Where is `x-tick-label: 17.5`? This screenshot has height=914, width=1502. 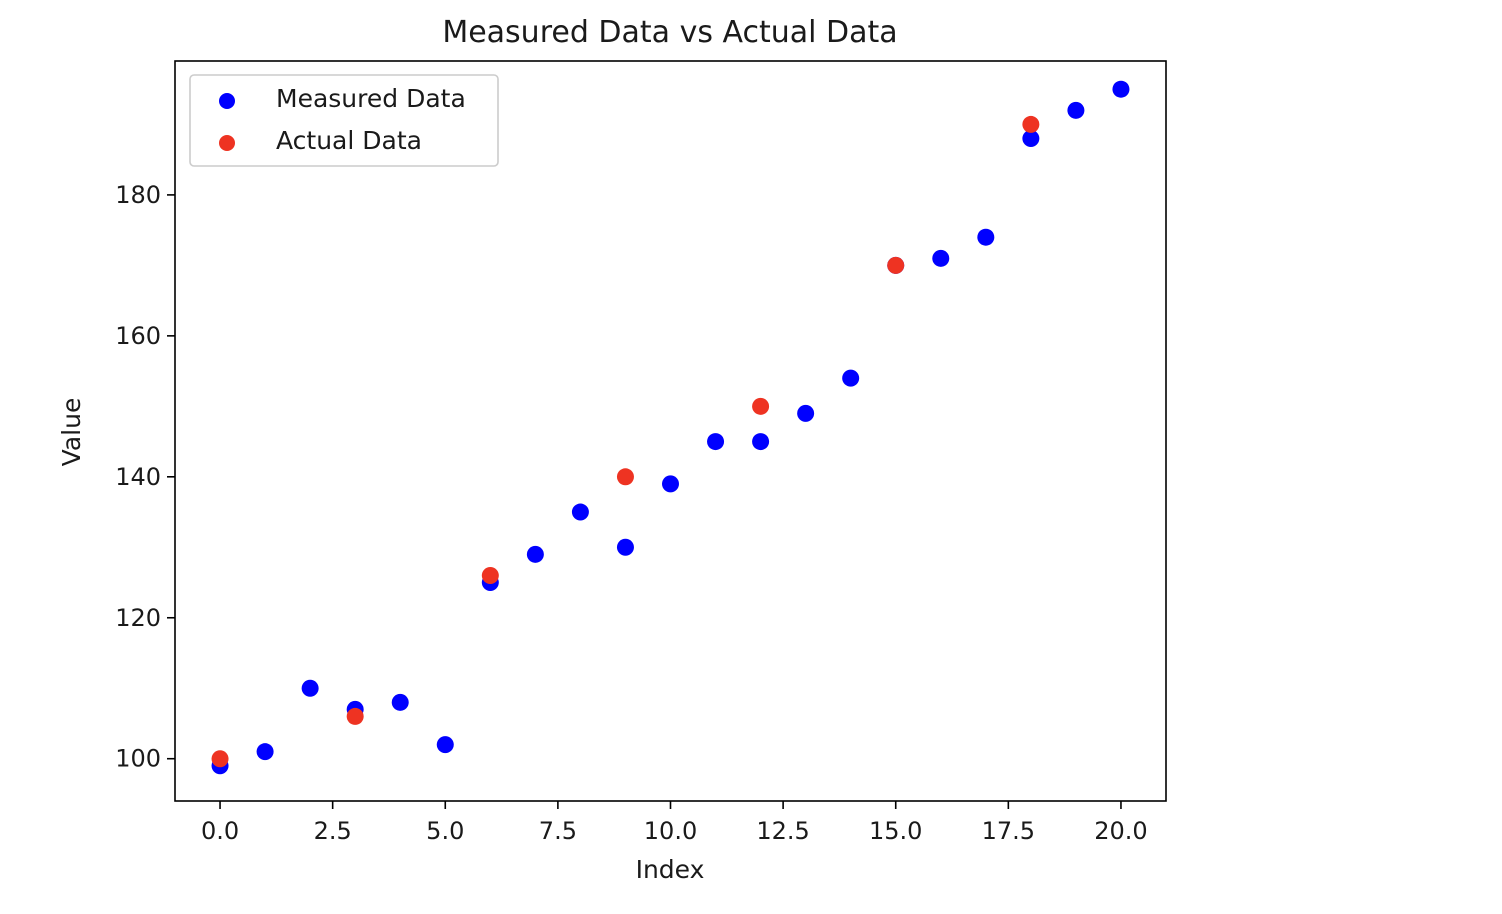
x-tick-label: 17.5 is located at coordinates (1008, 831).